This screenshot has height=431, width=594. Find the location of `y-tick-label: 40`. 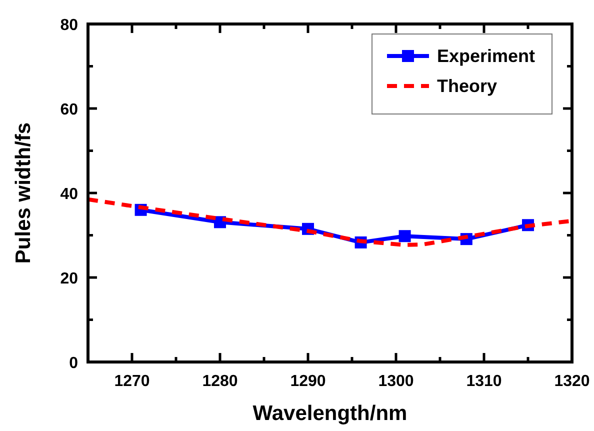

y-tick-label: 40 is located at coordinates (69, 194).